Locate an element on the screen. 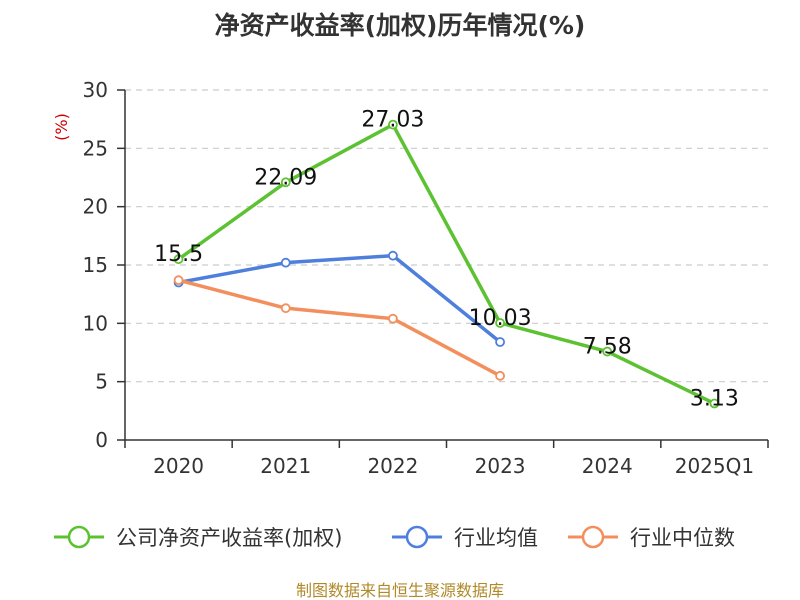 The height and width of the screenshot is (600, 800). y-axis-title: (%) is located at coordinates (61, 127).